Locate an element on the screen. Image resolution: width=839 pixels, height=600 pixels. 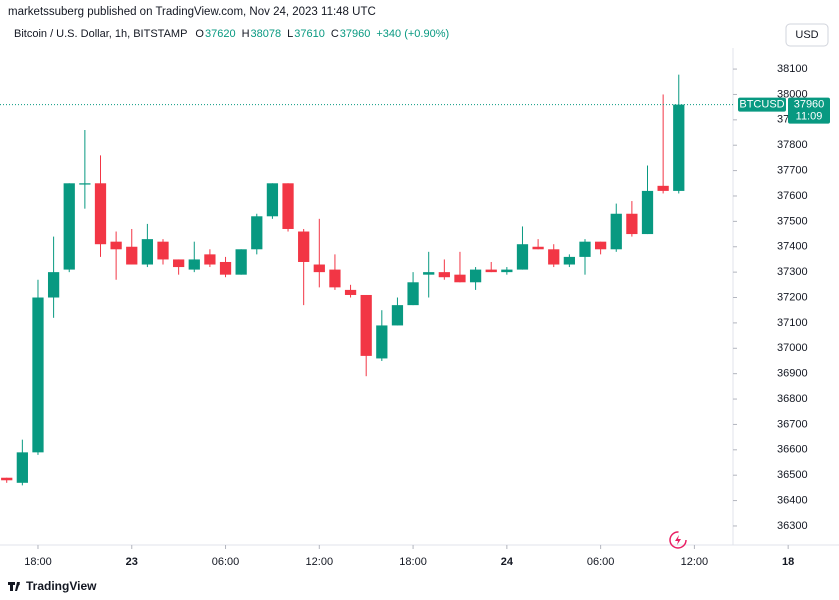
y-tick-label: 38100 is located at coordinates (792, 69).